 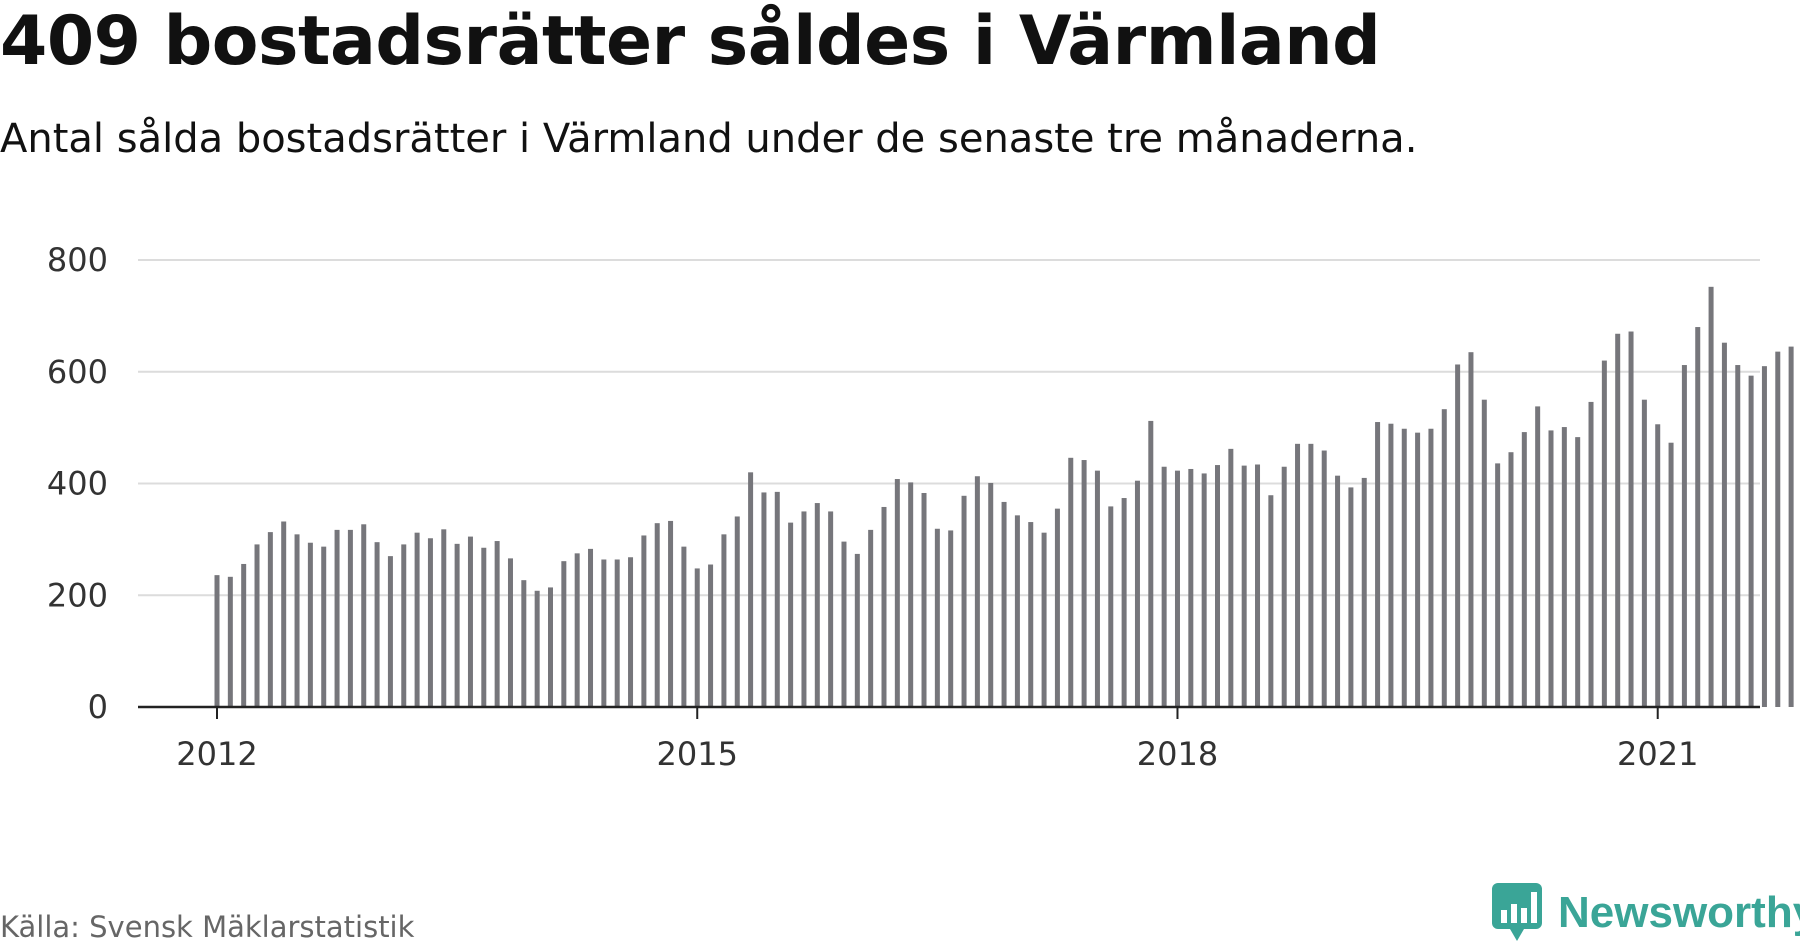 I want to click on source-note: Källa: Svensk Mäklarstatistik, so click(x=207, y=927).